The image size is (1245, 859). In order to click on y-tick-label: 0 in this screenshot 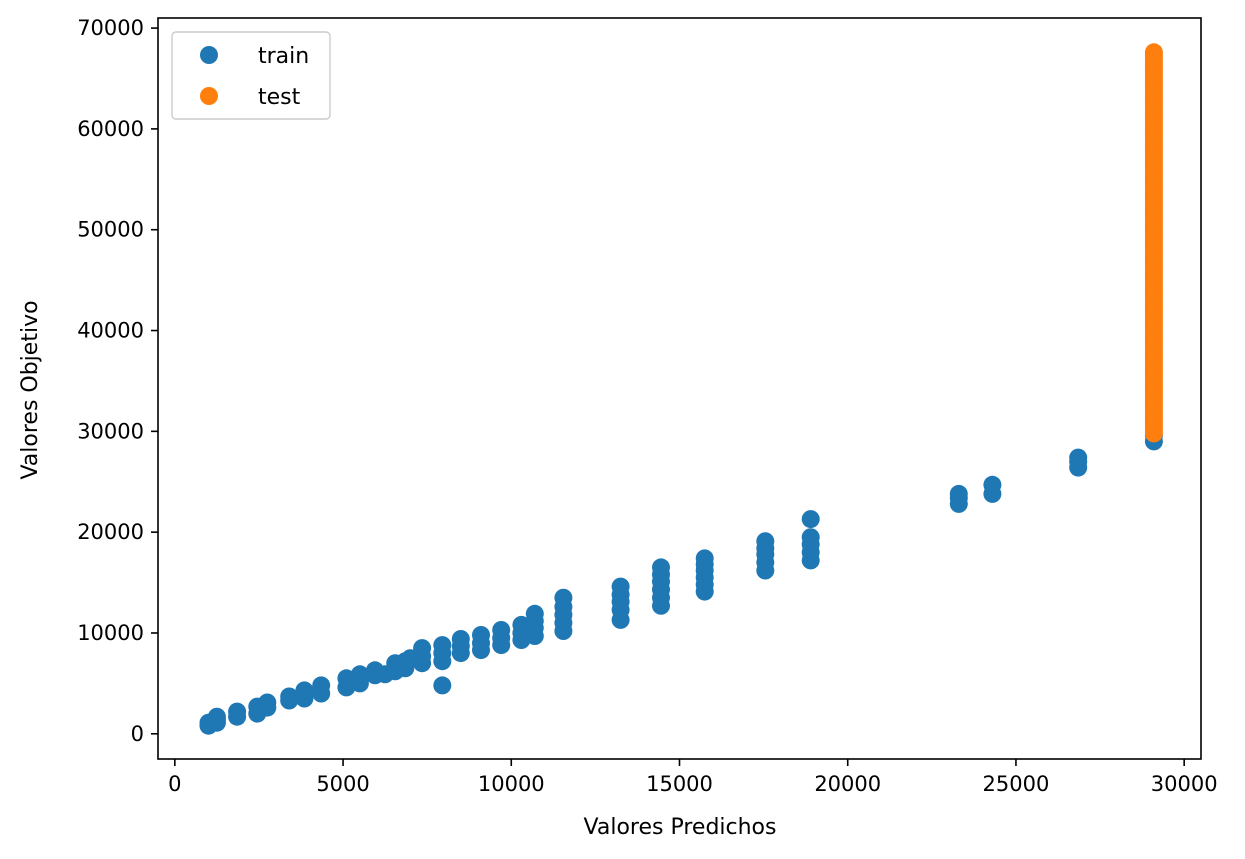, I will do `click(137, 734)`.